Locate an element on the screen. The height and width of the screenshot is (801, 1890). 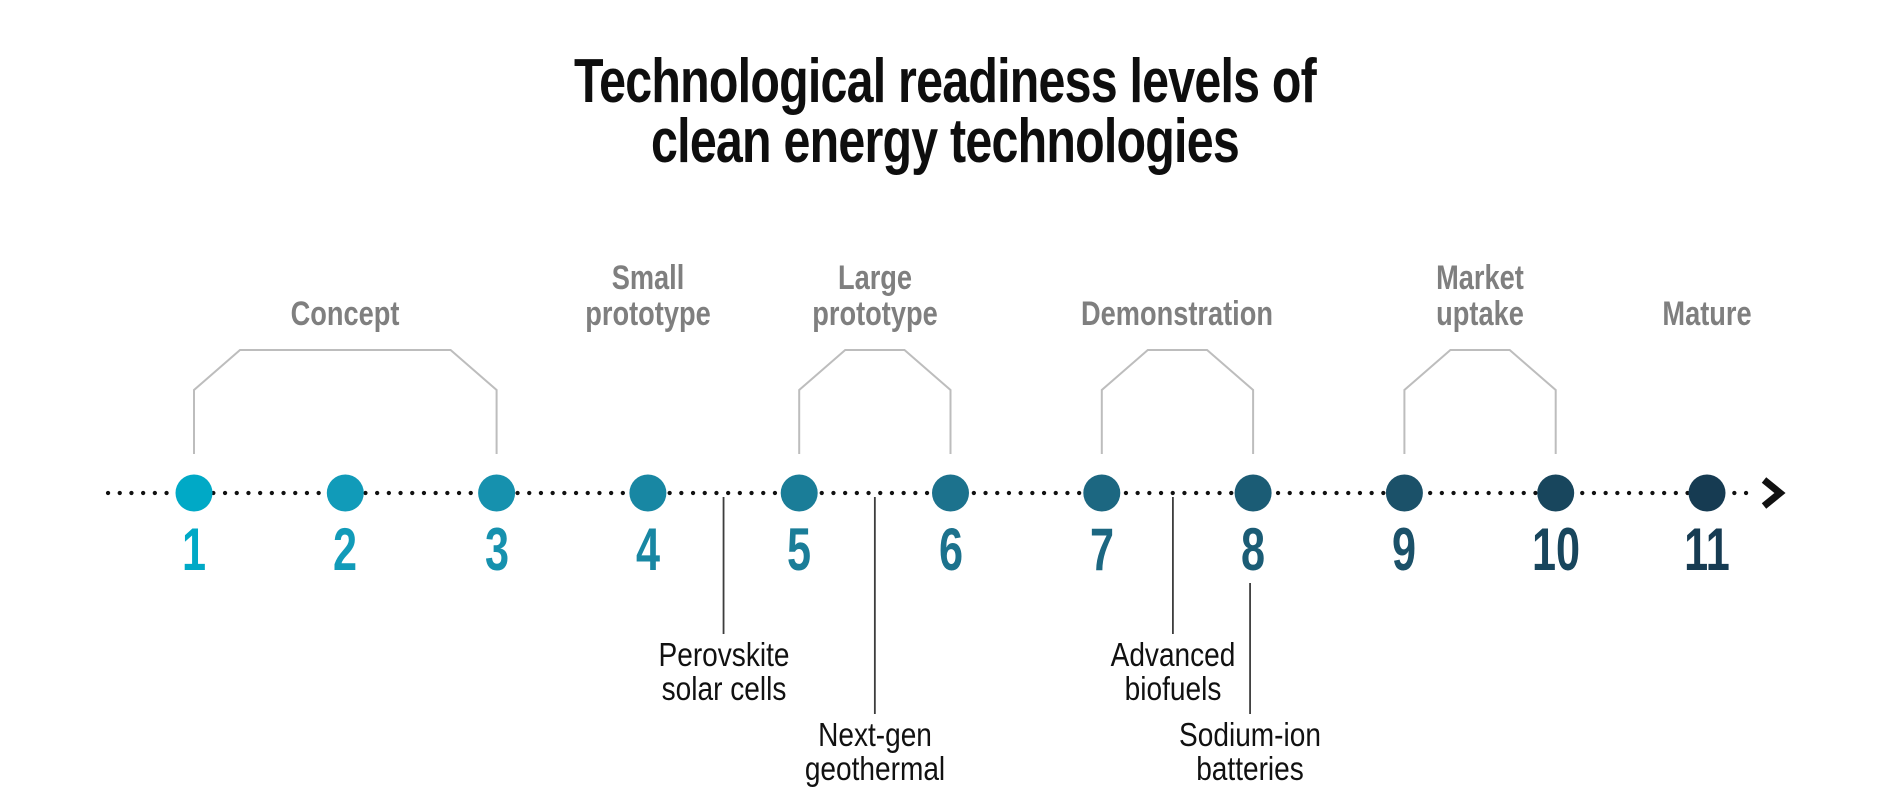
stage-bracket-demonstration is located at coordinates (1177, 401).